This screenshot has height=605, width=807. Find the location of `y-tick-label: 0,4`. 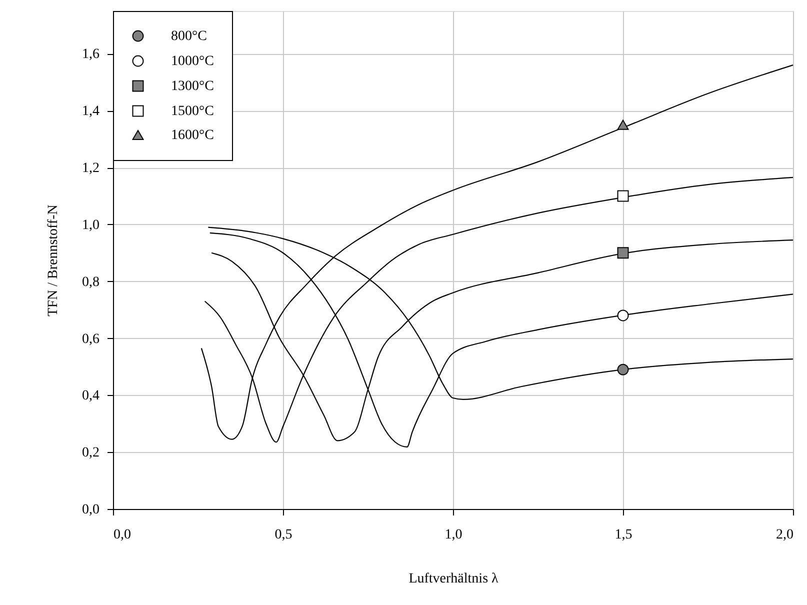

y-tick-label: 0,4 is located at coordinates (91, 396).